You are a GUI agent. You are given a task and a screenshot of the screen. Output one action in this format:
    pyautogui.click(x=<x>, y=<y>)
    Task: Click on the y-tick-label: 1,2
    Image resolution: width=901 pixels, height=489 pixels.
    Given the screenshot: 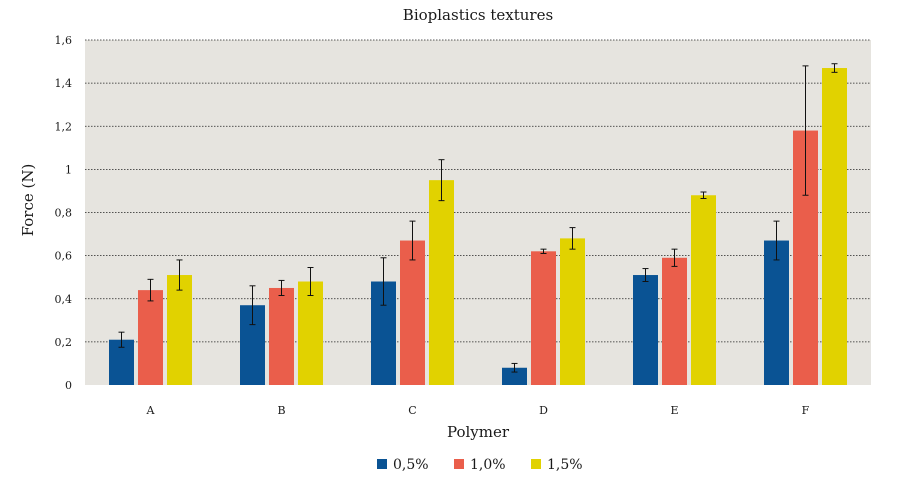 What is the action you would take?
    pyautogui.click(x=64, y=126)
    